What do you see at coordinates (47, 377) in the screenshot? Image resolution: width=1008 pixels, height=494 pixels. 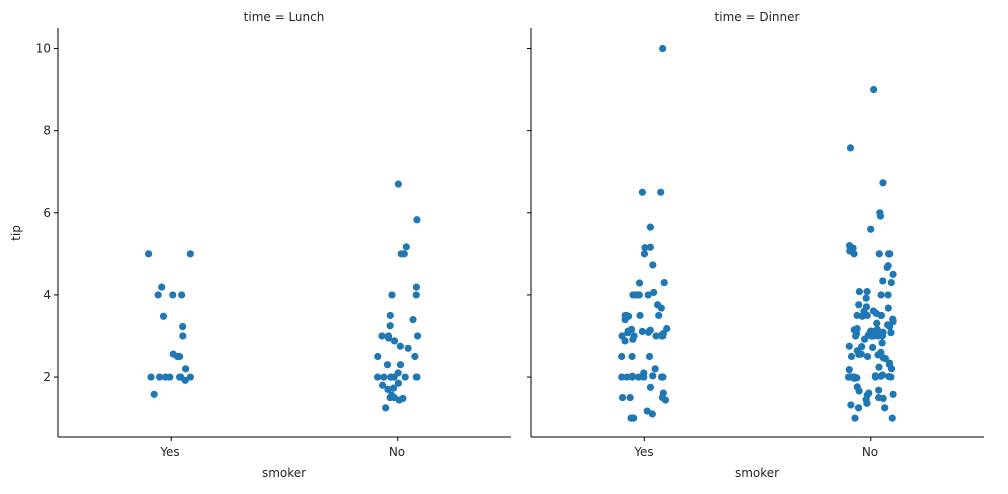 I see `y-tick-label: 2` at bounding box center [47, 377].